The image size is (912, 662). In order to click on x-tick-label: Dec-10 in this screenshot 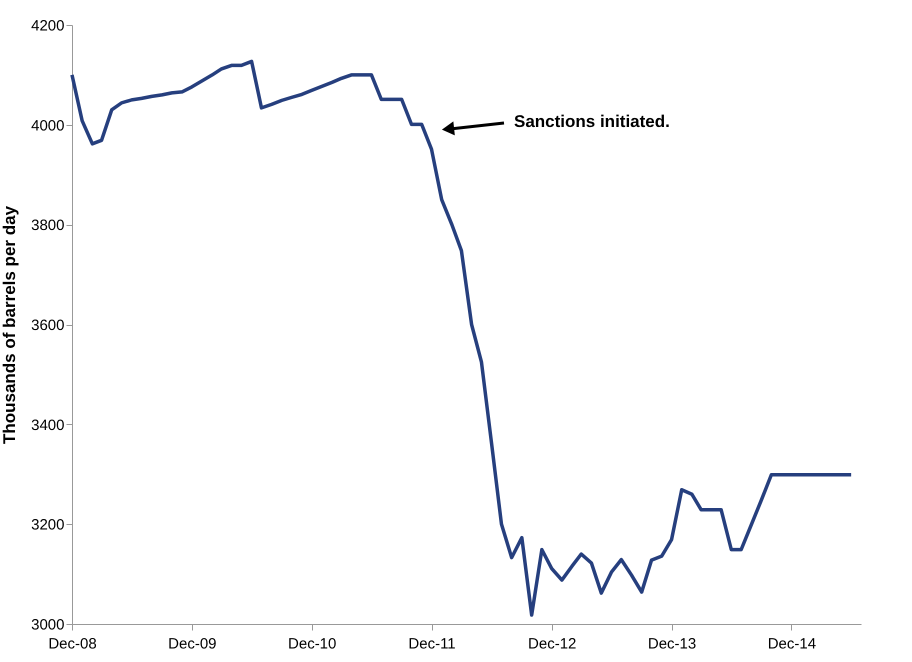, I will do `click(312, 644)`.